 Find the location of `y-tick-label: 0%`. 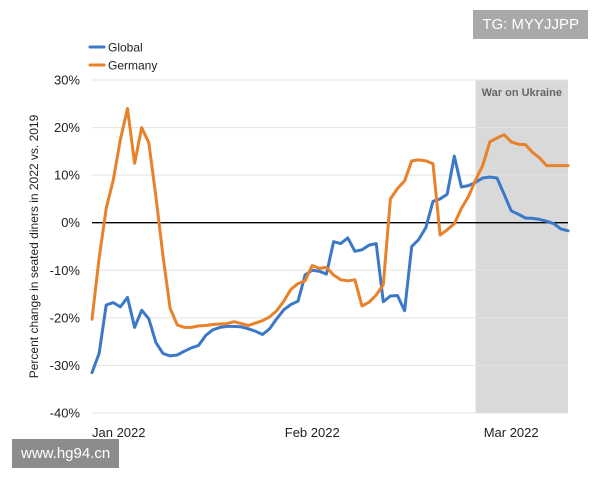

y-tick-label: 0% is located at coordinates (70, 222).